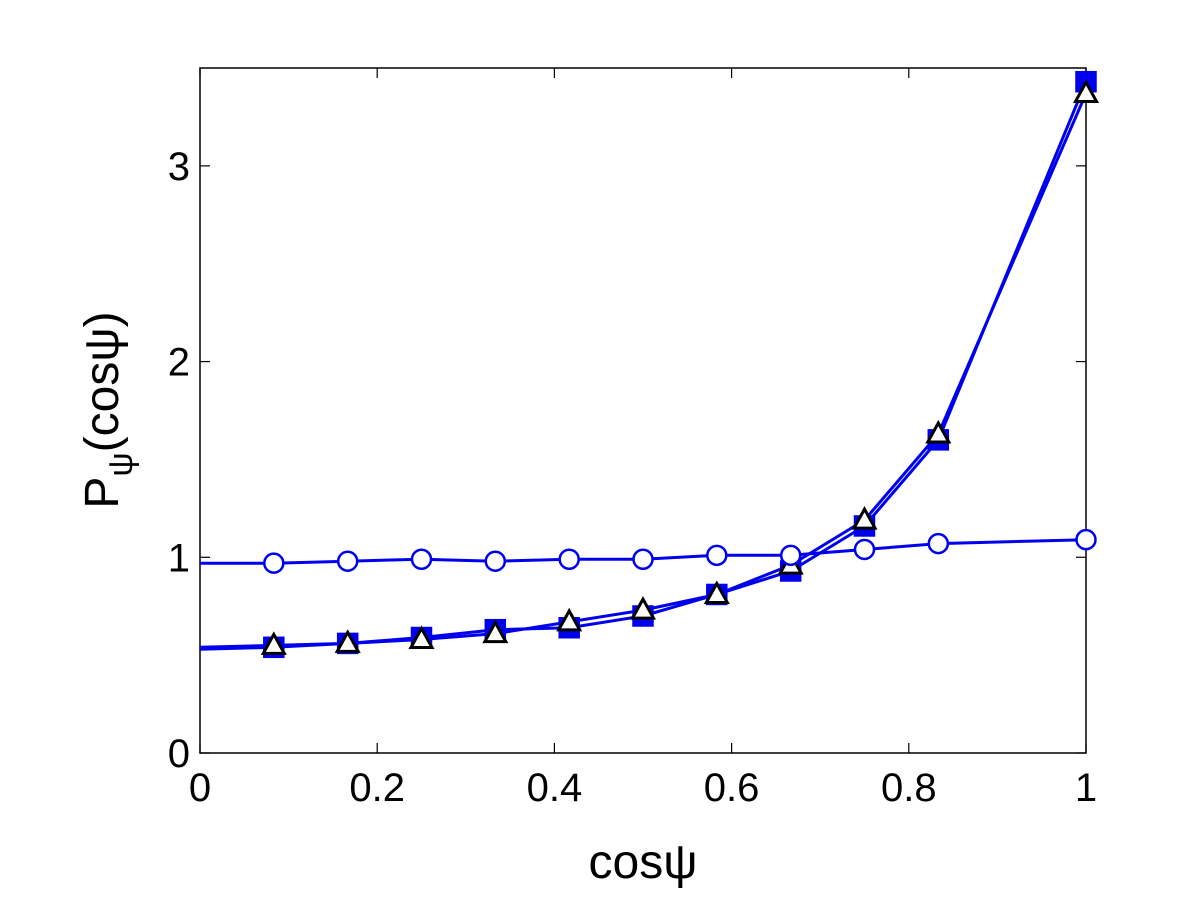  Describe the element at coordinates (179, 558) in the screenshot. I see `y-tick-label: 1` at that location.